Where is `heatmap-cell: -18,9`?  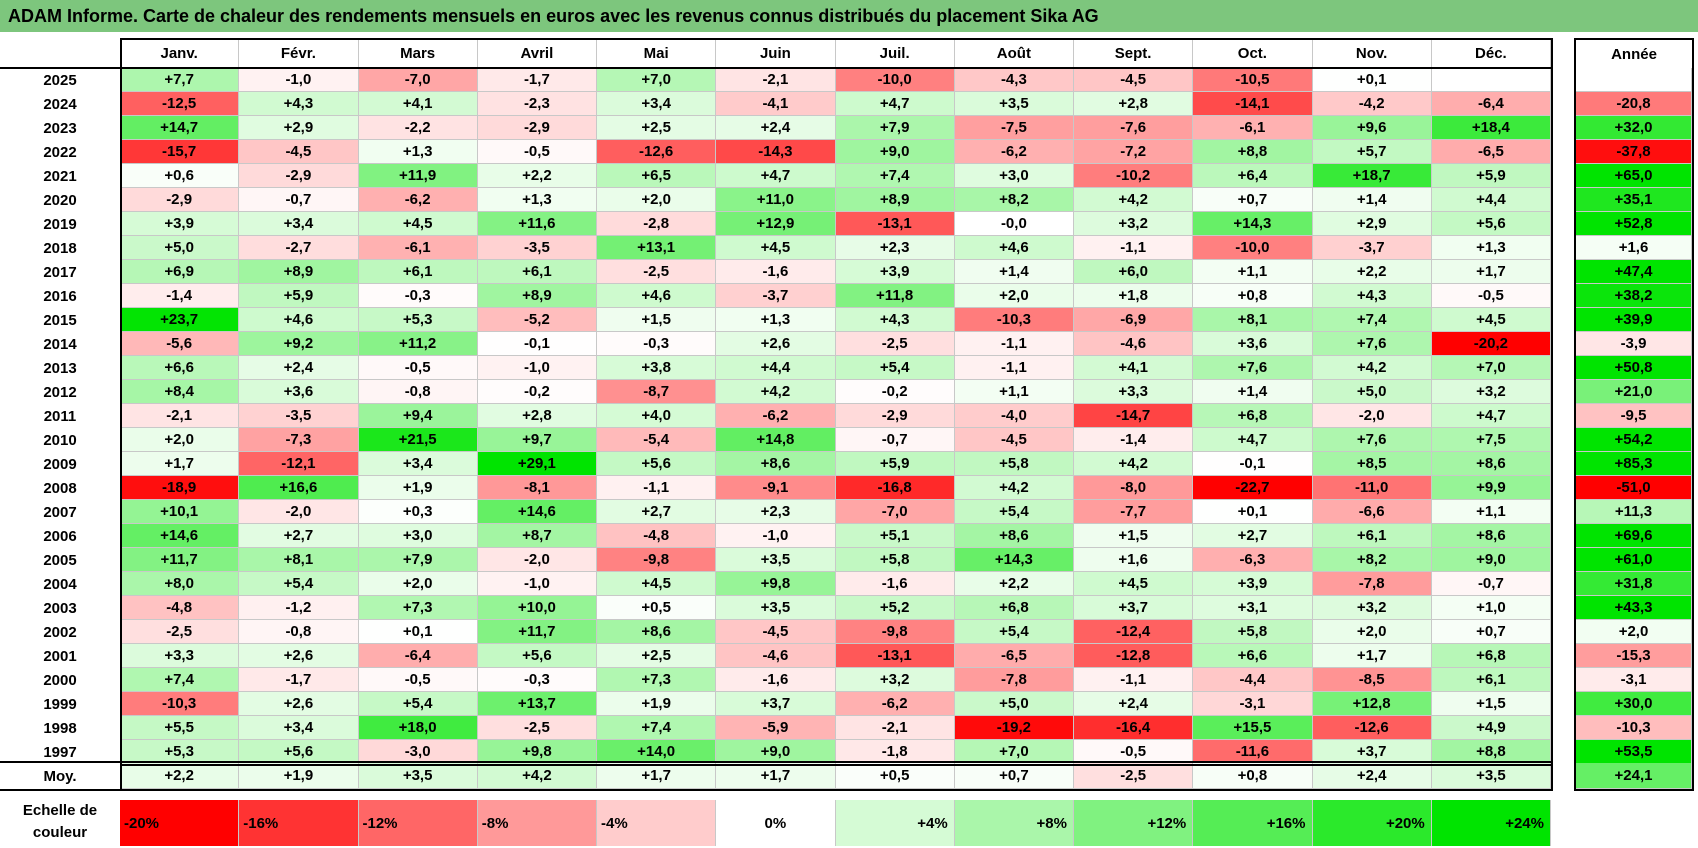 heatmap-cell: -18,9 is located at coordinates (180, 488).